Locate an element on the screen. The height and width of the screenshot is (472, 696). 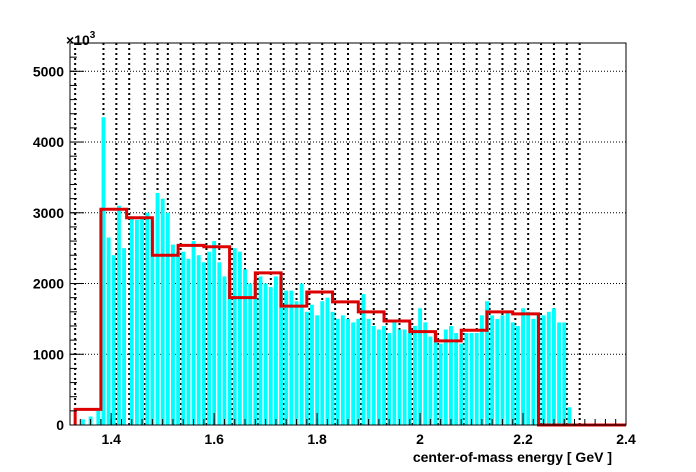
y-multiplier-exponent: 3 is located at coordinates (93, 35).